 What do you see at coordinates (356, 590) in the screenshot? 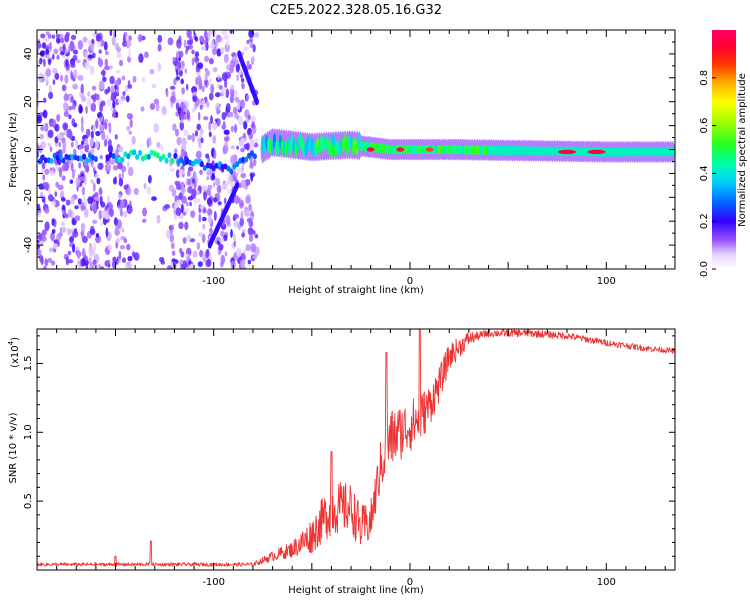
I see `snr-x-axis-label: Height of straight line (km)` at bounding box center [356, 590].